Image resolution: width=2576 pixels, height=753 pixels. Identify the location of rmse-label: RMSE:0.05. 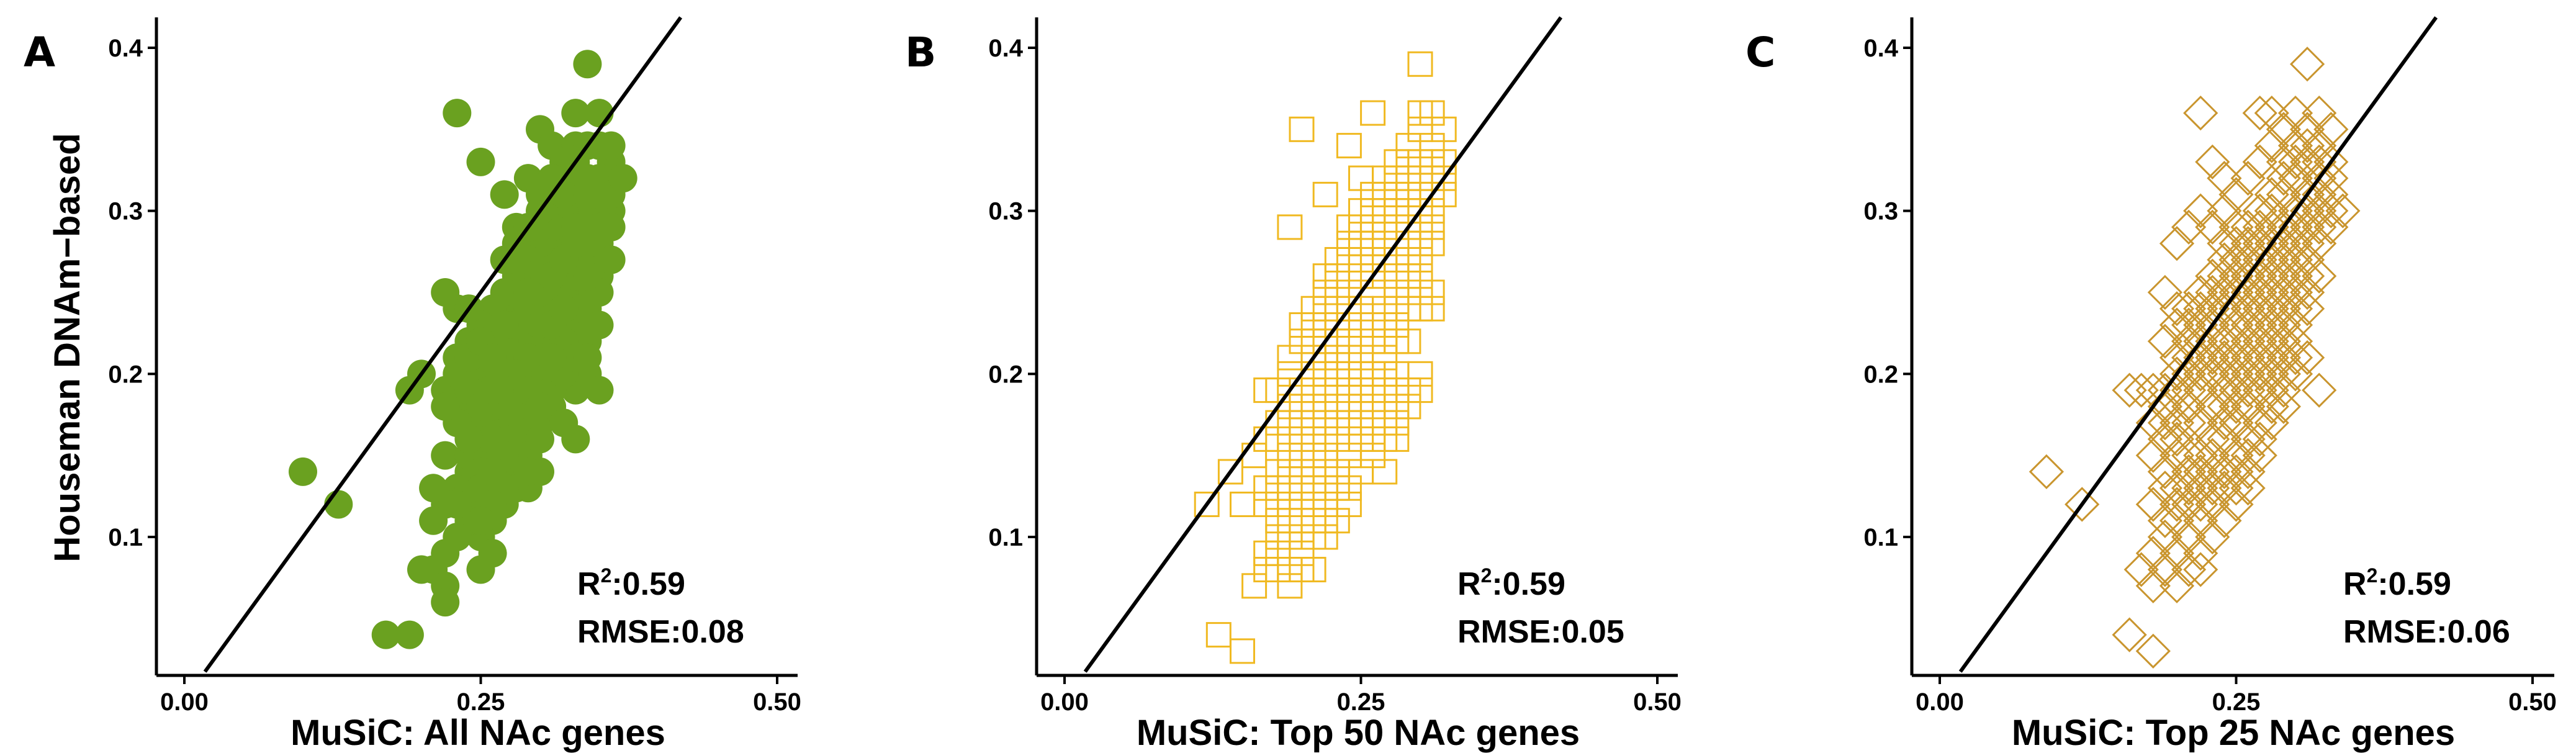
(1540, 632).